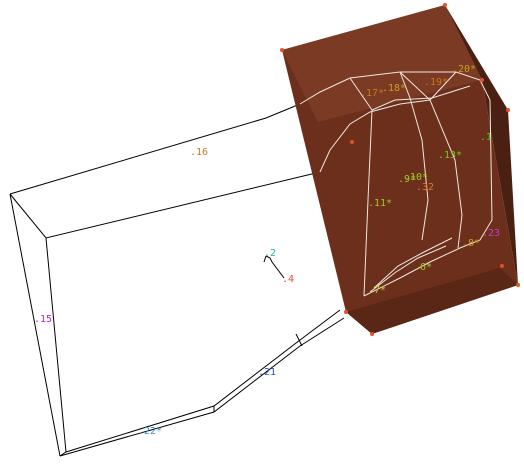 This screenshot has height=467, width=524. What do you see at coordinates (270, 253) in the screenshot?
I see `label-2: .2` at bounding box center [270, 253].